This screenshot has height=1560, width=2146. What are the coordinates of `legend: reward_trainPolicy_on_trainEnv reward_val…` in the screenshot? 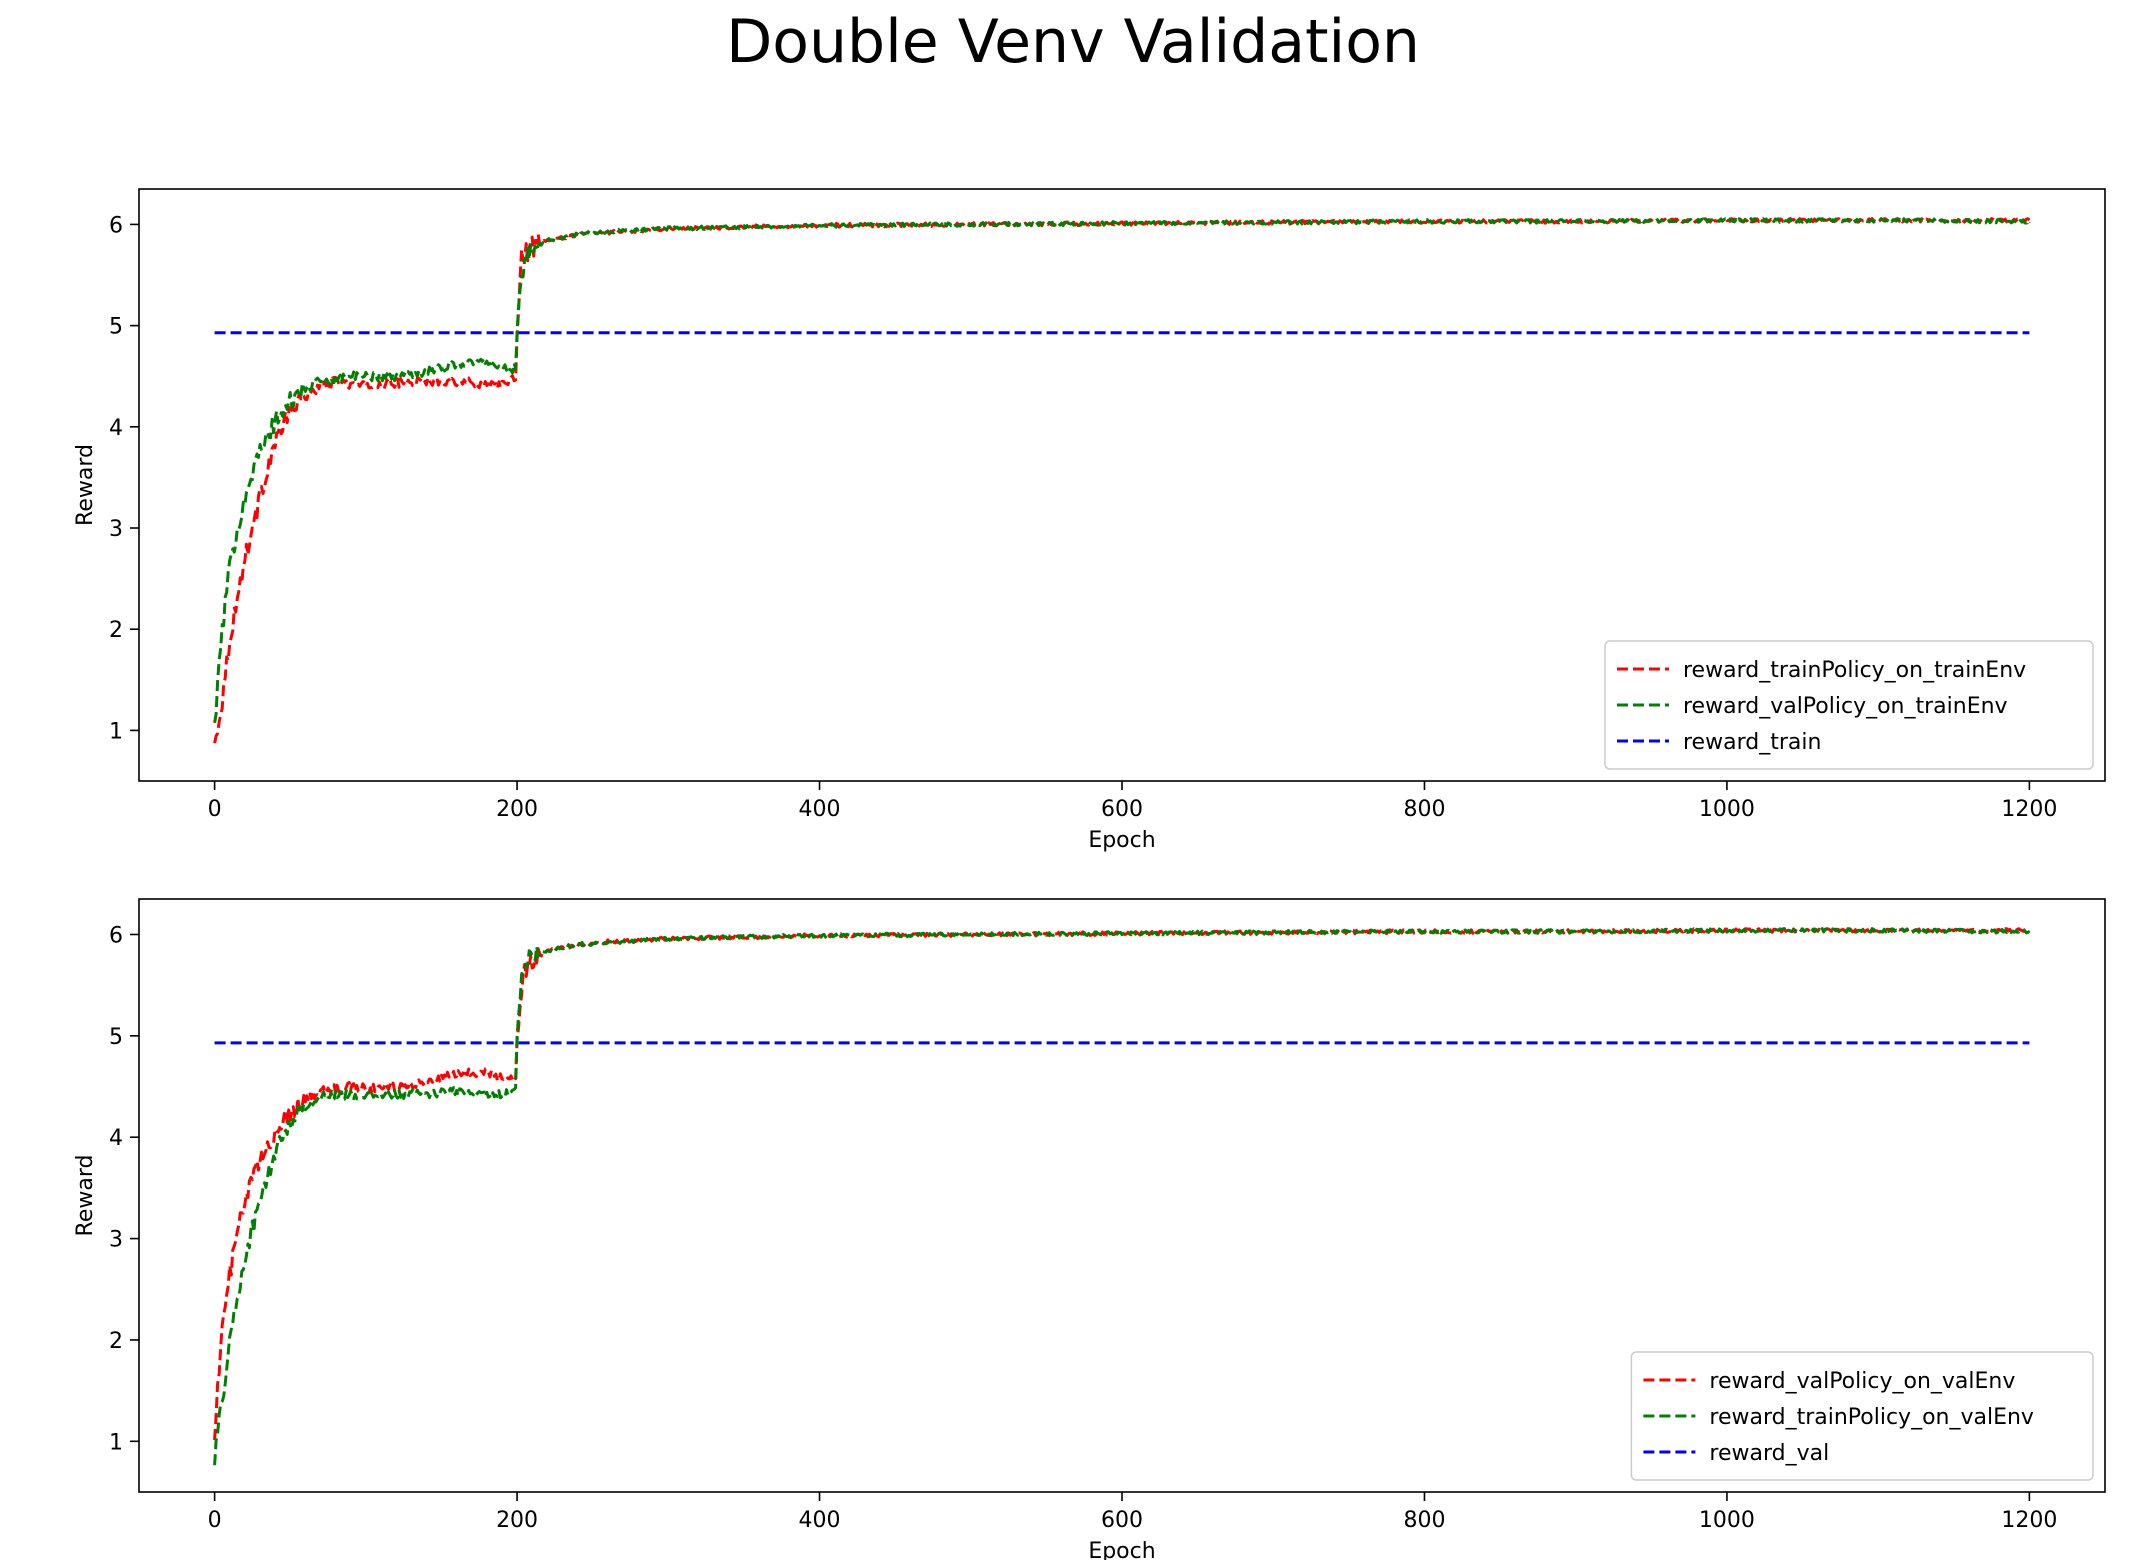 It's located at (1849, 705).